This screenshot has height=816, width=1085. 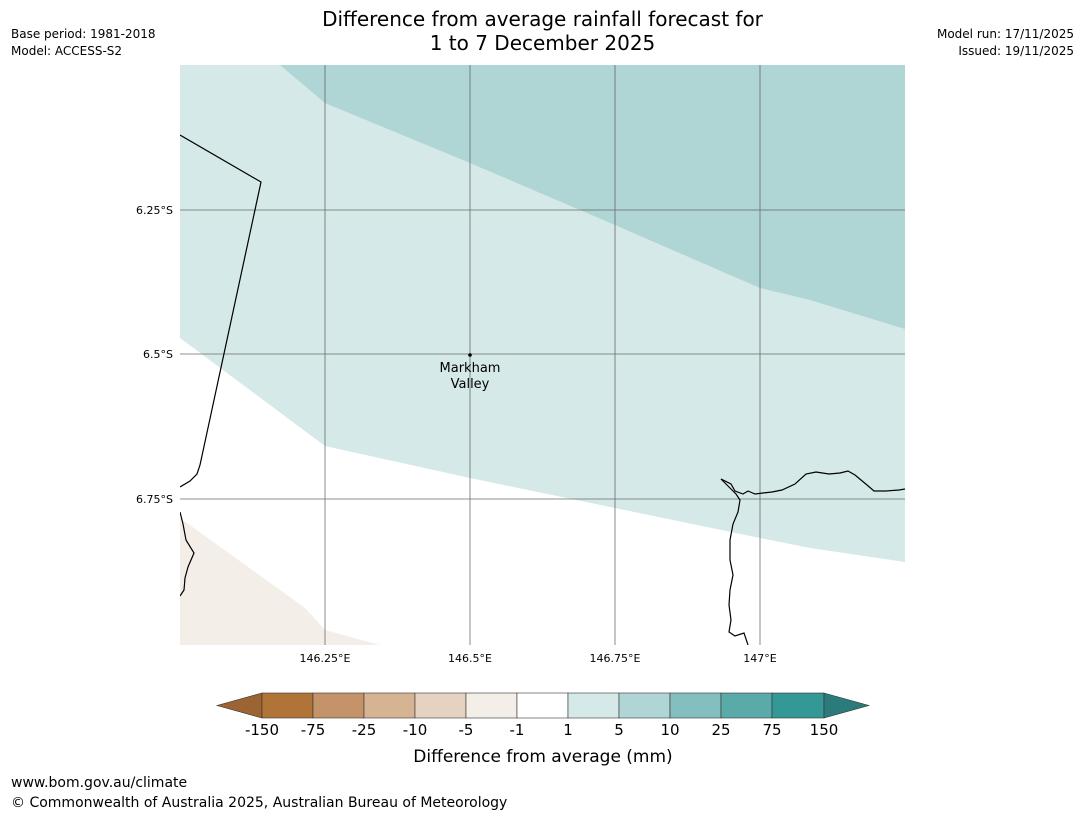 What do you see at coordinates (1005, 43) in the screenshot?
I see `meta-right: Model run: 17/11/2025 Issued: 19/11/2025` at bounding box center [1005, 43].